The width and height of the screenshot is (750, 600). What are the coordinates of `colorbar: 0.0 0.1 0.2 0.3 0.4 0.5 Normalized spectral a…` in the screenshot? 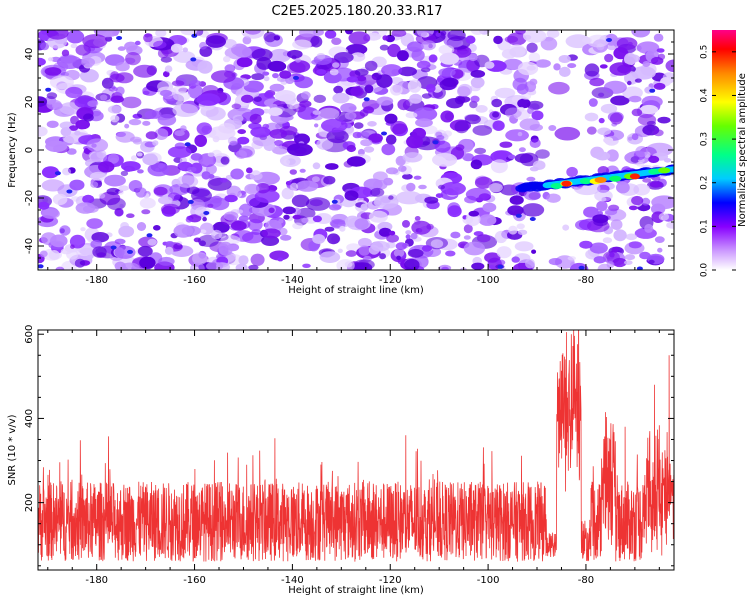 It's located at (724, 153).